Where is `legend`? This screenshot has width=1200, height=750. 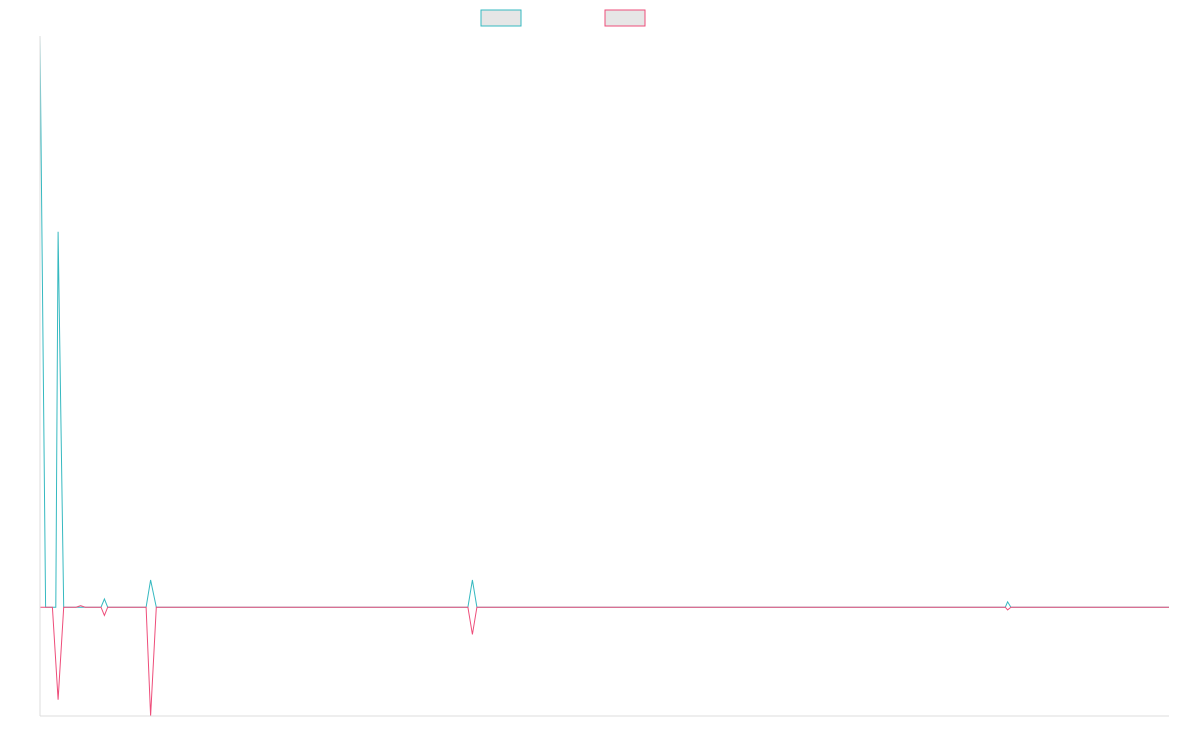 legend is located at coordinates (563, 18).